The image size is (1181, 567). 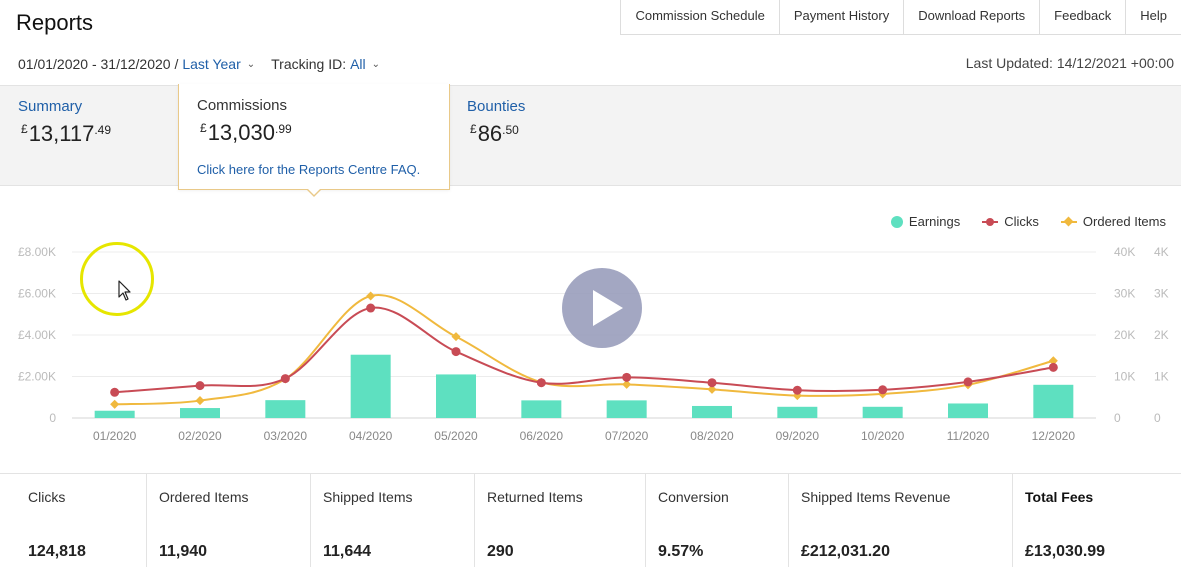 I want to click on last-updated: Last Updated: 14/12/2021 +00:00, so click(x=1069, y=63).